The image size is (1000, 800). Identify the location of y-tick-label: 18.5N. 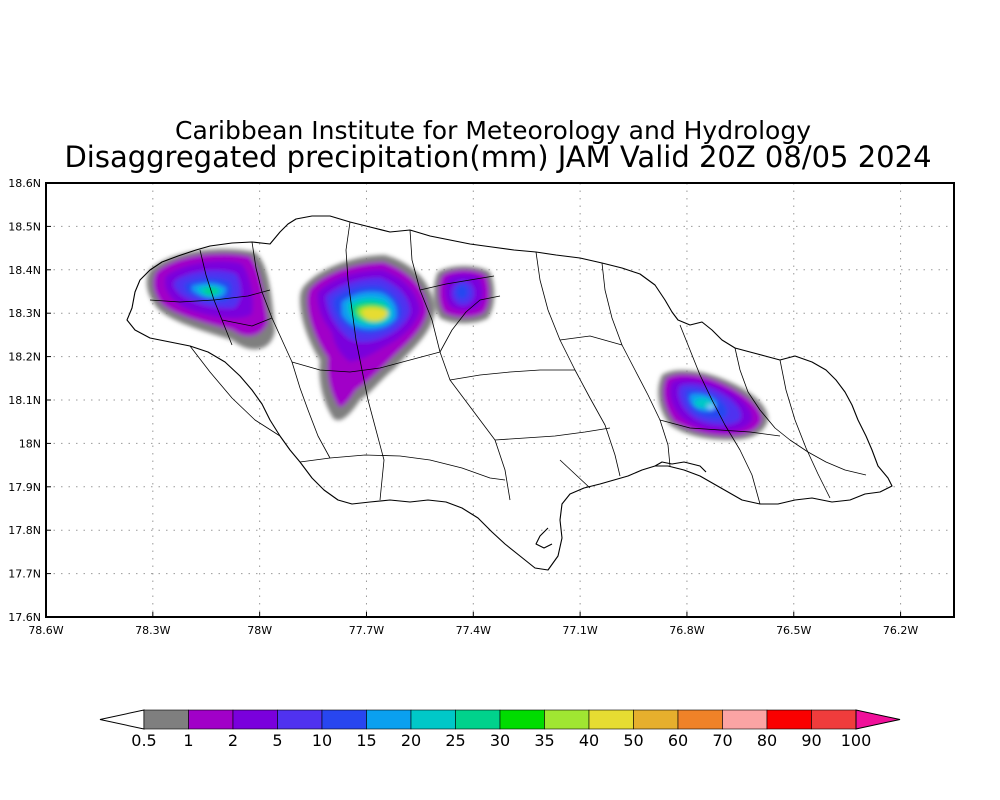
(24, 226).